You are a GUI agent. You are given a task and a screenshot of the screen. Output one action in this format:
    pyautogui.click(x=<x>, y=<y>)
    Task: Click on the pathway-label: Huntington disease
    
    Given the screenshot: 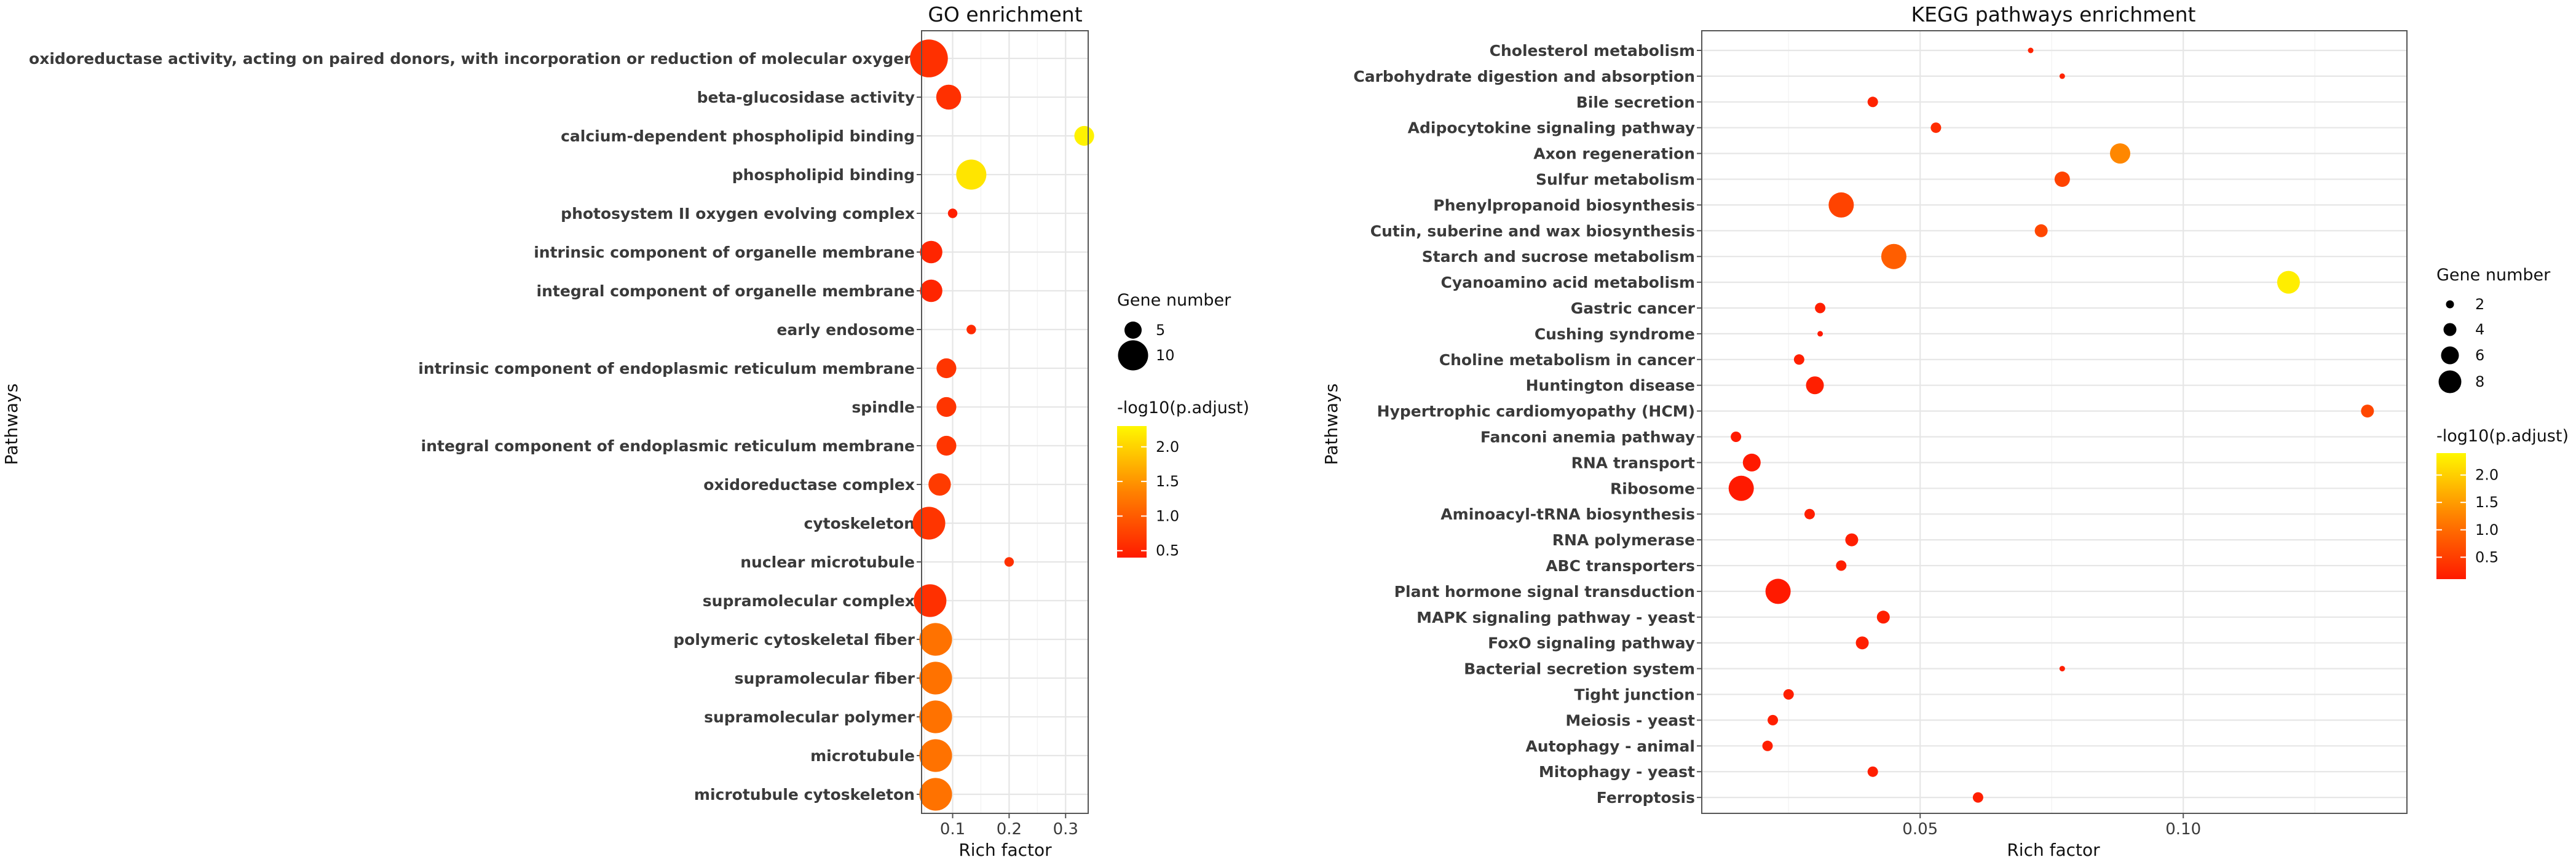 What is the action you would take?
    pyautogui.click(x=1610, y=386)
    